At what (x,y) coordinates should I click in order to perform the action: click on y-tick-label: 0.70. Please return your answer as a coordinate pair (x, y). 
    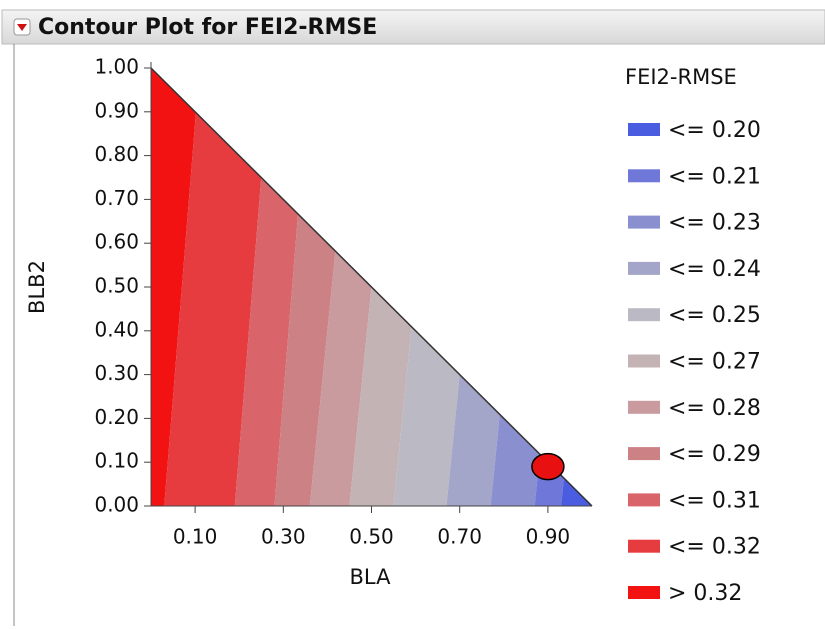
    Looking at the image, I should click on (116, 198).